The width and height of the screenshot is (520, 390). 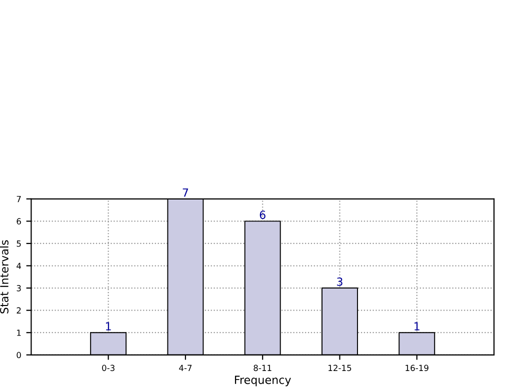 I want to click on data-label: 3, so click(x=339, y=281).